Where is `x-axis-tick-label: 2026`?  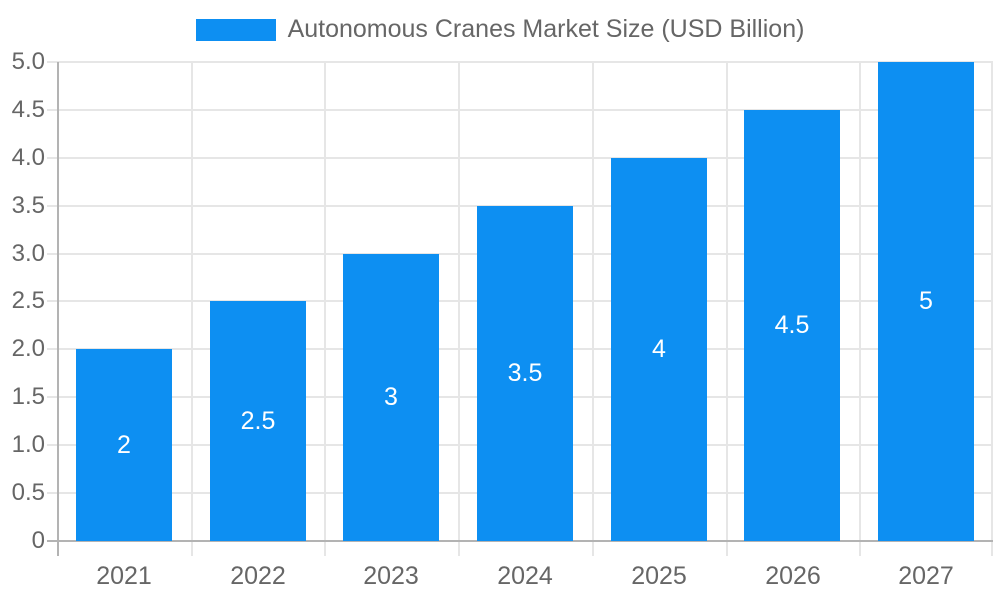
x-axis-tick-label: 2026 is located at coordinates (793, 576).